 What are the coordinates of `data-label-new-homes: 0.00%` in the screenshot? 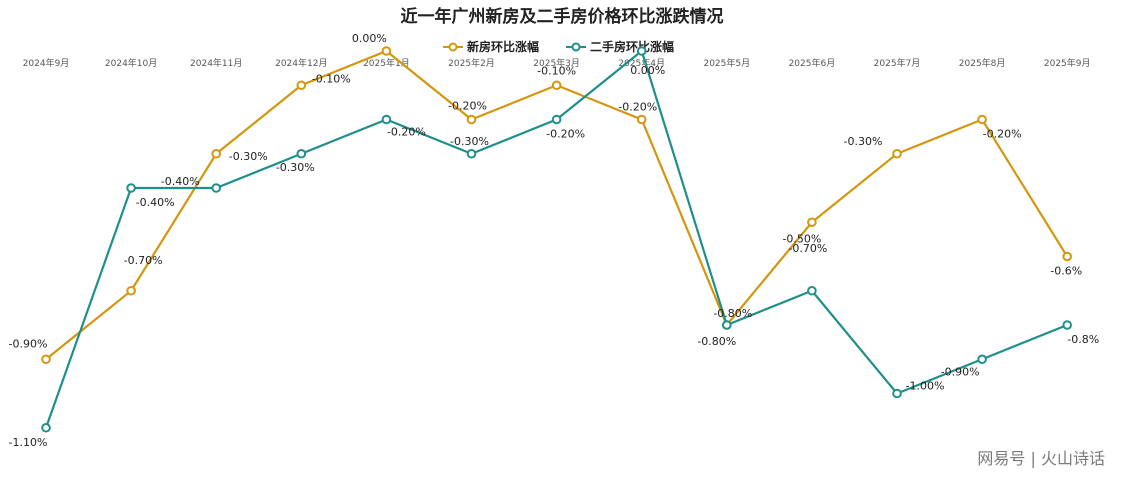 It's located at (369, 38).